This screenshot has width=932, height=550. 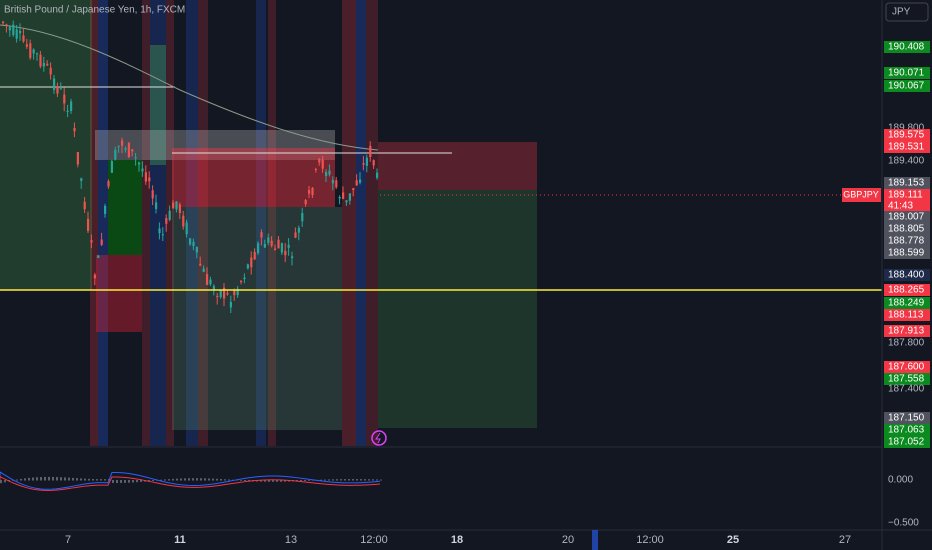 What do you see at coordinates (906, 418) in the screenshot?
I see `price-label: 187.150` at bounding box center [906, 418].